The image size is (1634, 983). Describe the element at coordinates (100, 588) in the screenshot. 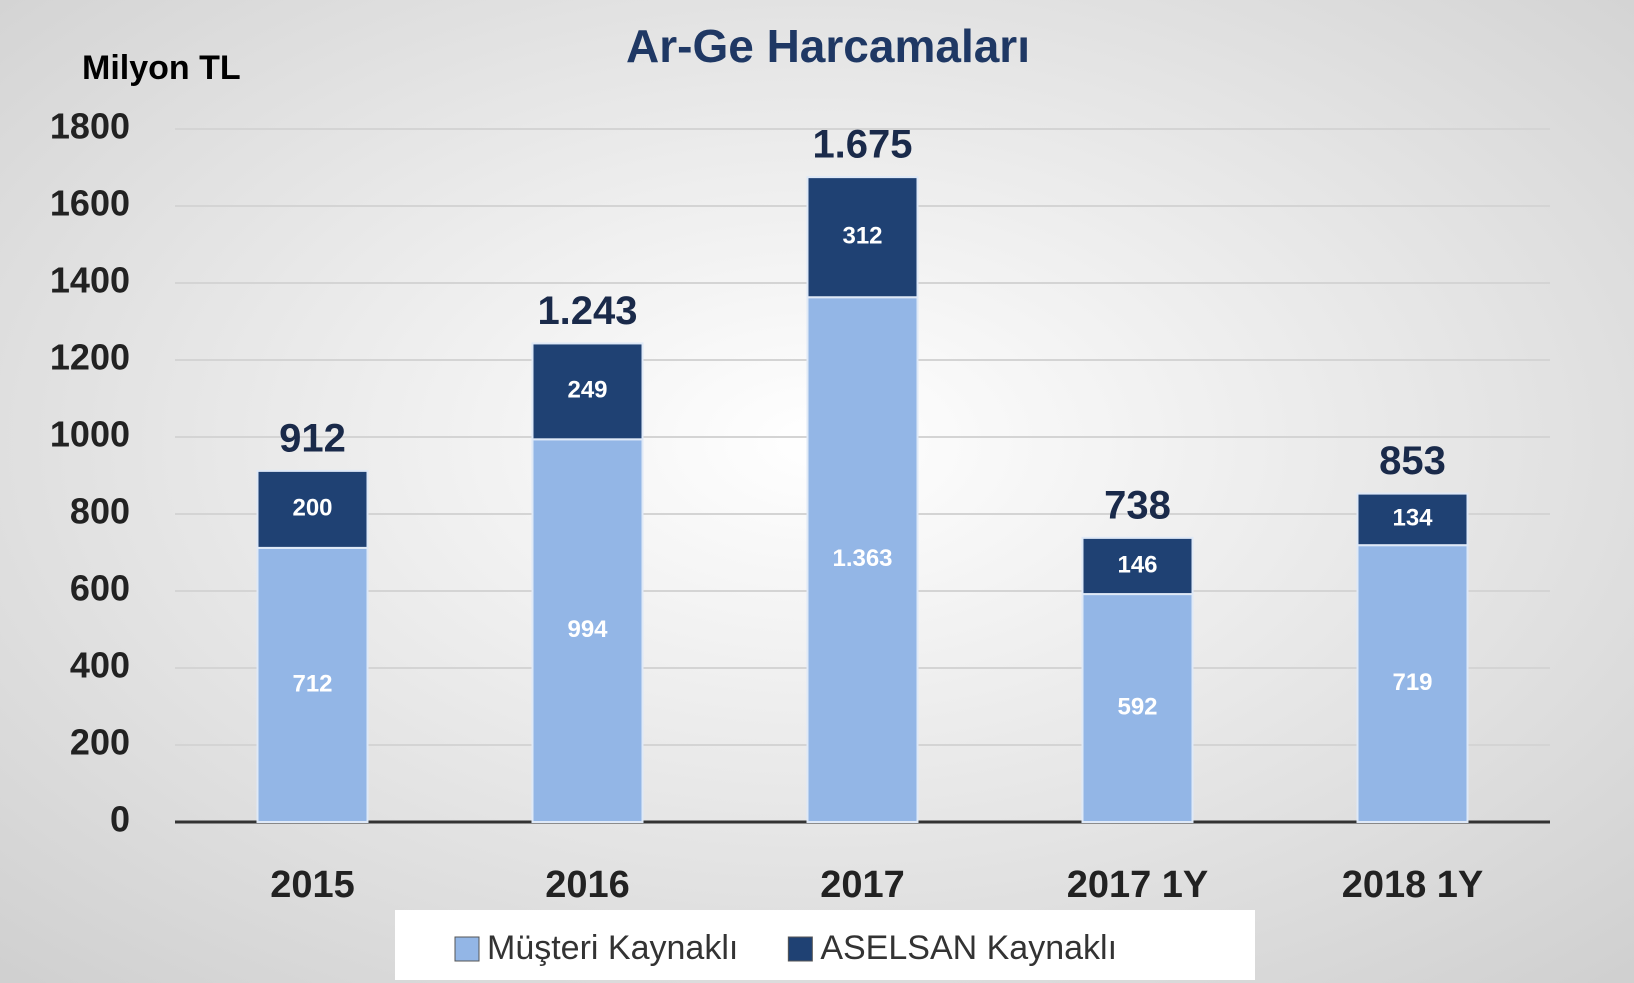

I see `y-tick-label: 600` at that location.